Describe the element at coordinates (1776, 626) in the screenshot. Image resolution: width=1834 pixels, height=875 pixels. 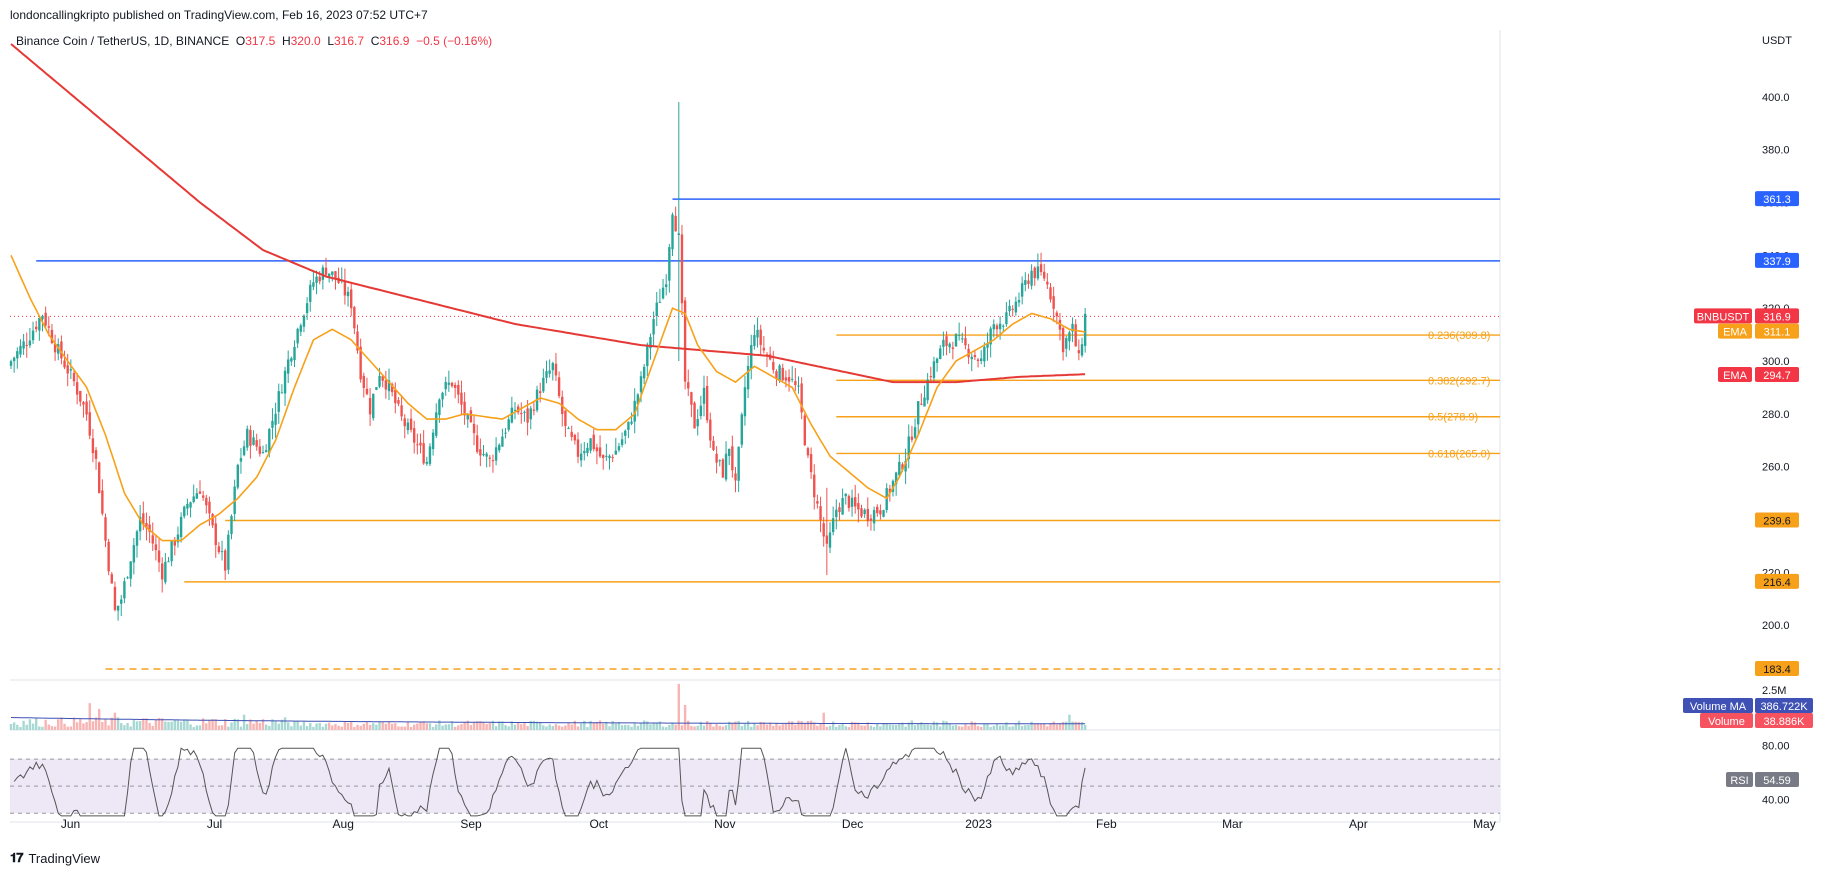
I see `y-tick-label: 200.0` at that location.